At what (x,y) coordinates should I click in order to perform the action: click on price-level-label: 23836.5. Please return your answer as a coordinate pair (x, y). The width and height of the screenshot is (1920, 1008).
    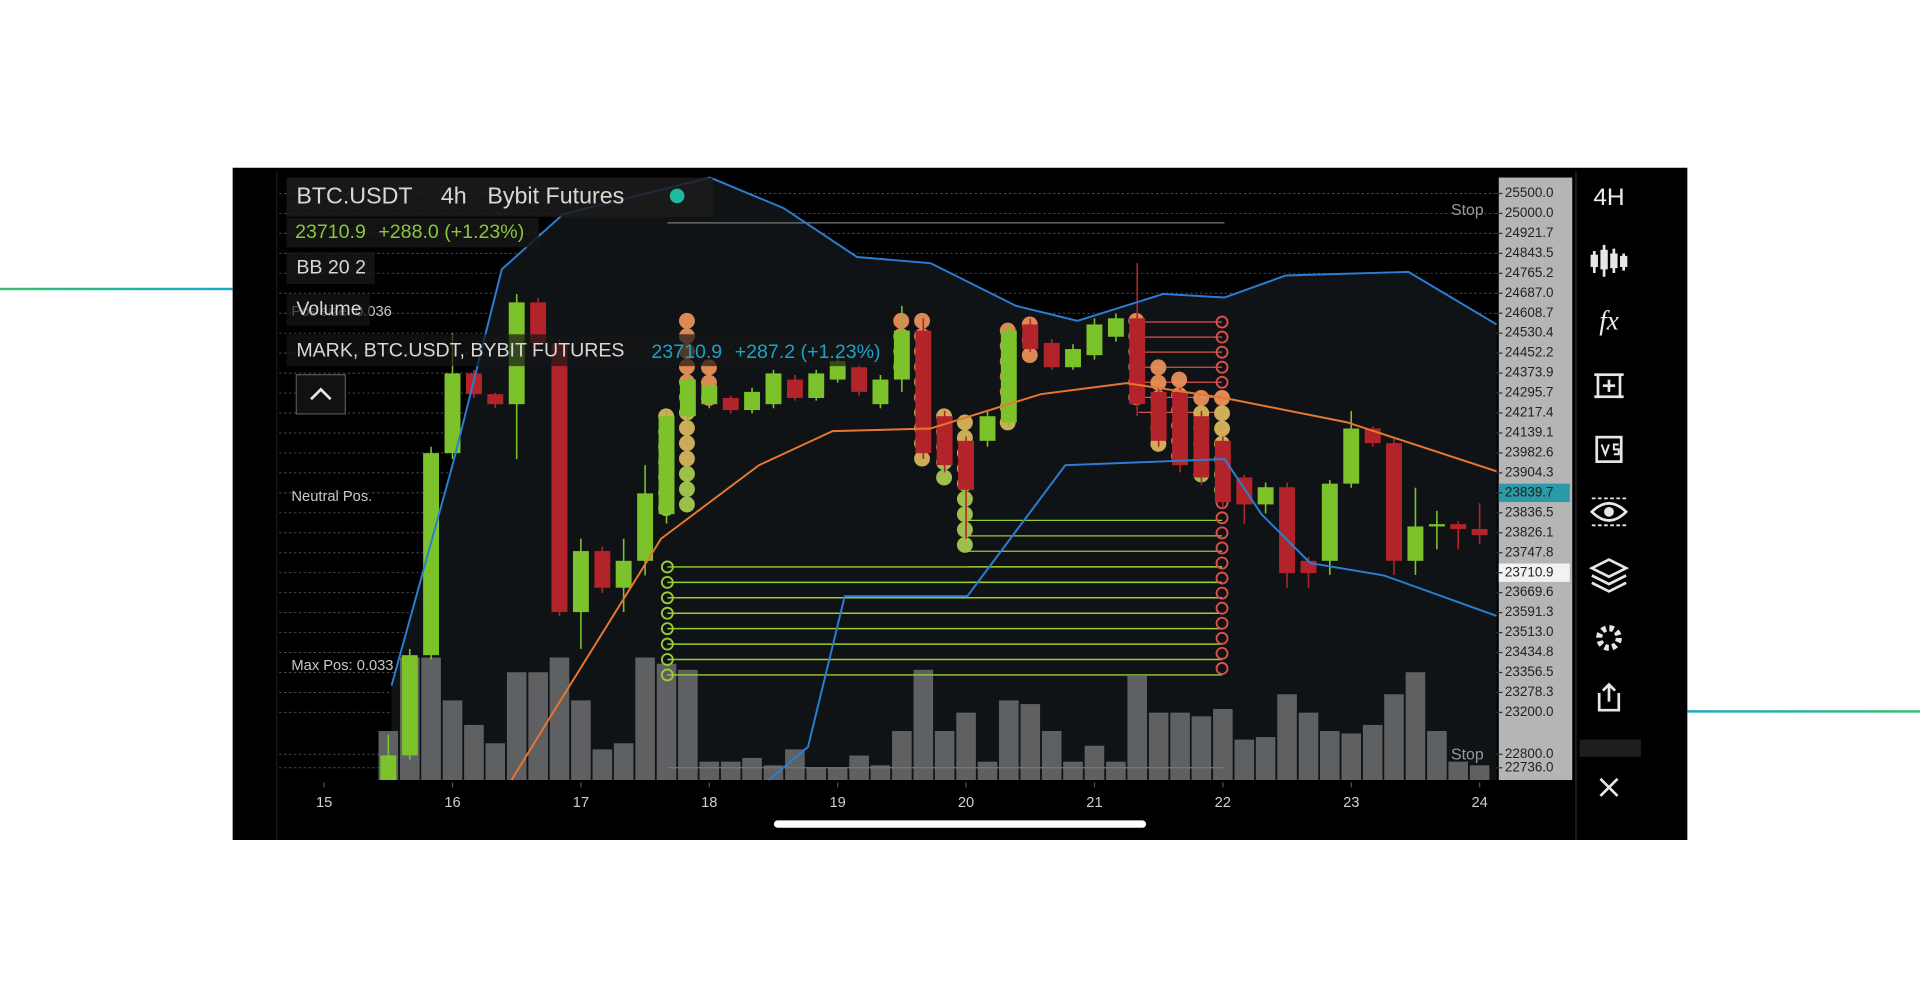
    Looking at the image, I should click on (1529, 511).